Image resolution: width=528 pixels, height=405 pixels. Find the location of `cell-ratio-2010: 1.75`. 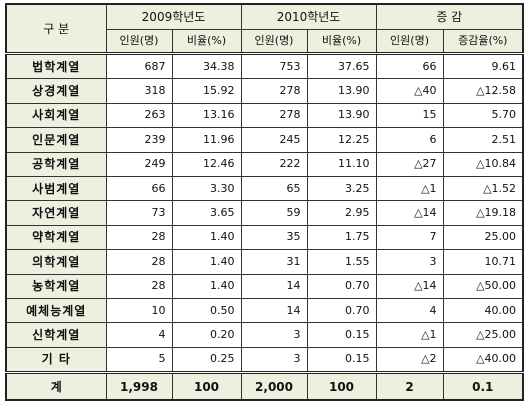

cell-ratio-2010: 1.75 is located at coordinates (341, 237).